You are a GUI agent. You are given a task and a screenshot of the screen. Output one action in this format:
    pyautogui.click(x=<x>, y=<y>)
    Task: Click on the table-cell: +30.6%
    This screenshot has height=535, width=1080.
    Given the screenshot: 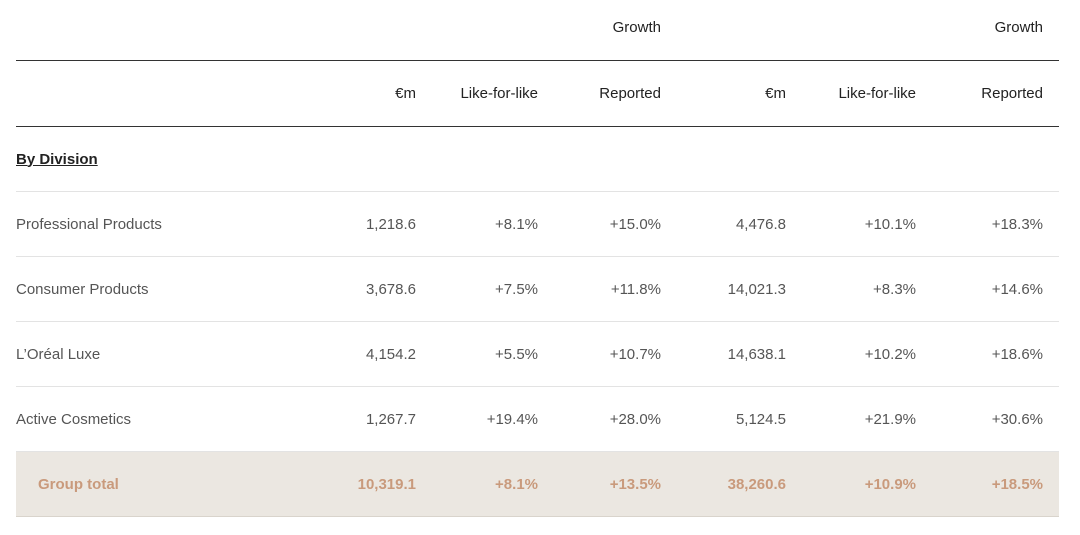 What is the action you would take?
    pyautogui.click(x=1017, y=419)
    